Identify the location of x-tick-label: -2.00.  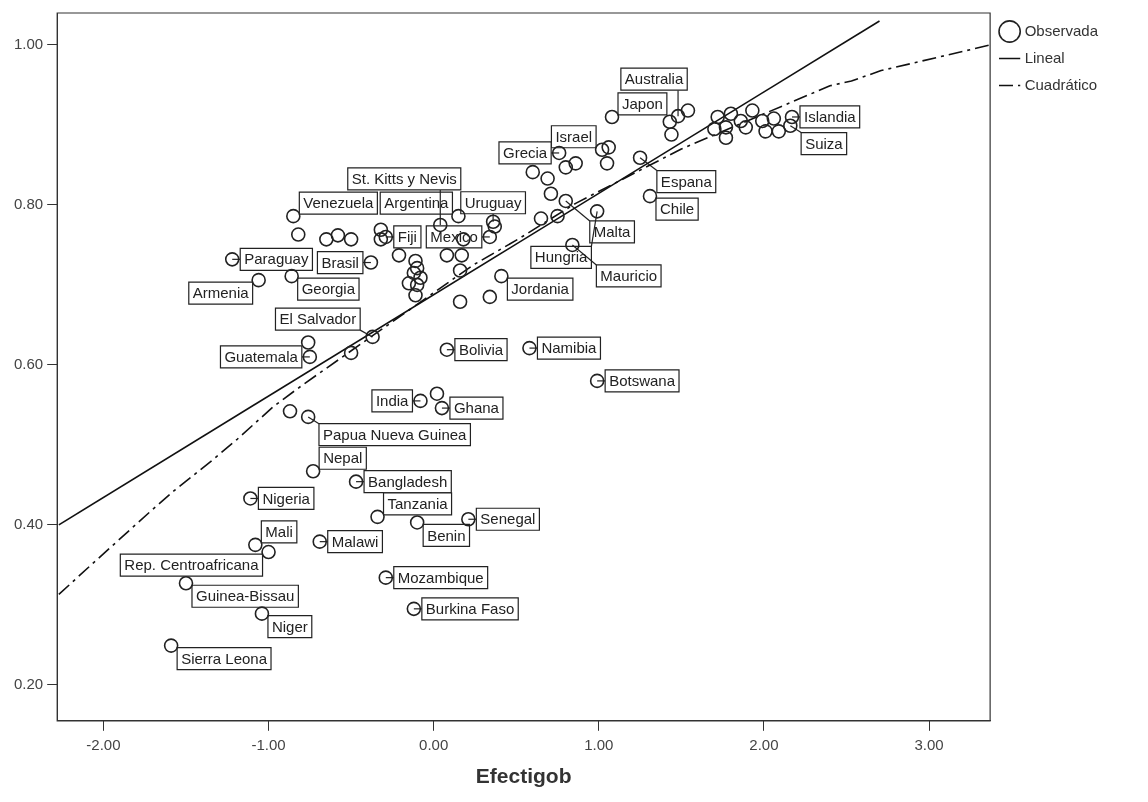
(103, 744).